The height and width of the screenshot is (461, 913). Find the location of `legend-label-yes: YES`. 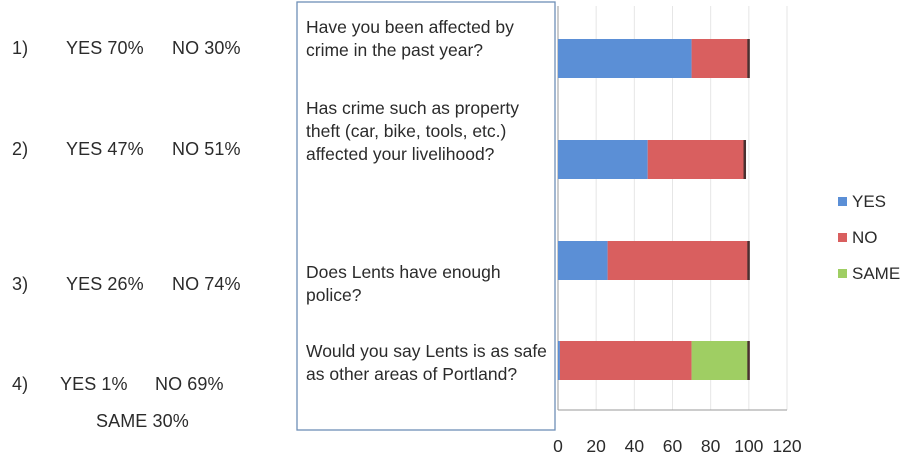

legend-label-yes: YES is located at coordinates (869, 201).